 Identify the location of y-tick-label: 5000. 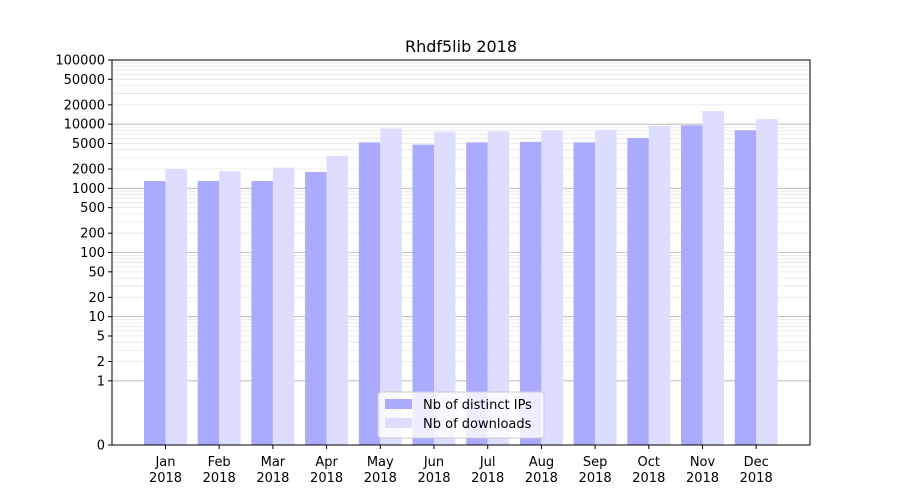
(88, 144).